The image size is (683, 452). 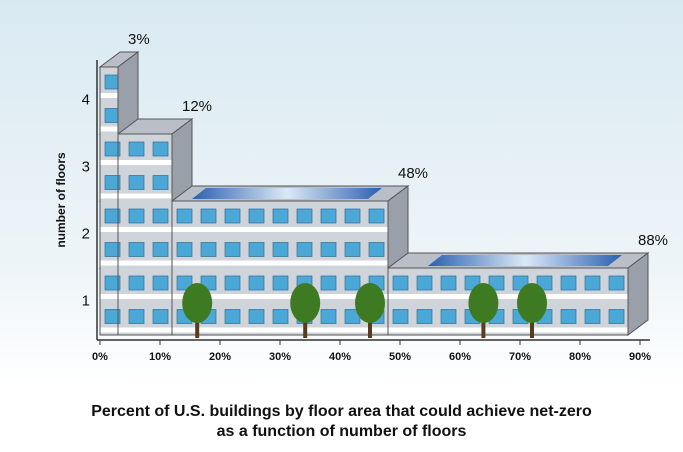 I want to click on x-tick-label: 70%, so click(x=520, y=357).